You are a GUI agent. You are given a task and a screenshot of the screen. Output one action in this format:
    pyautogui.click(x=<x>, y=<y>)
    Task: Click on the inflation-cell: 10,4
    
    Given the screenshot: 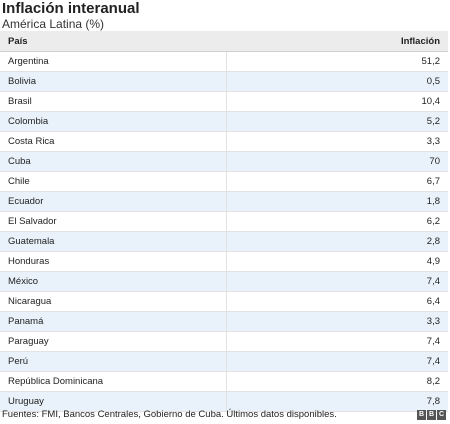 What is the action you would take?
    pyautogui.click(x=336, y=101)
    